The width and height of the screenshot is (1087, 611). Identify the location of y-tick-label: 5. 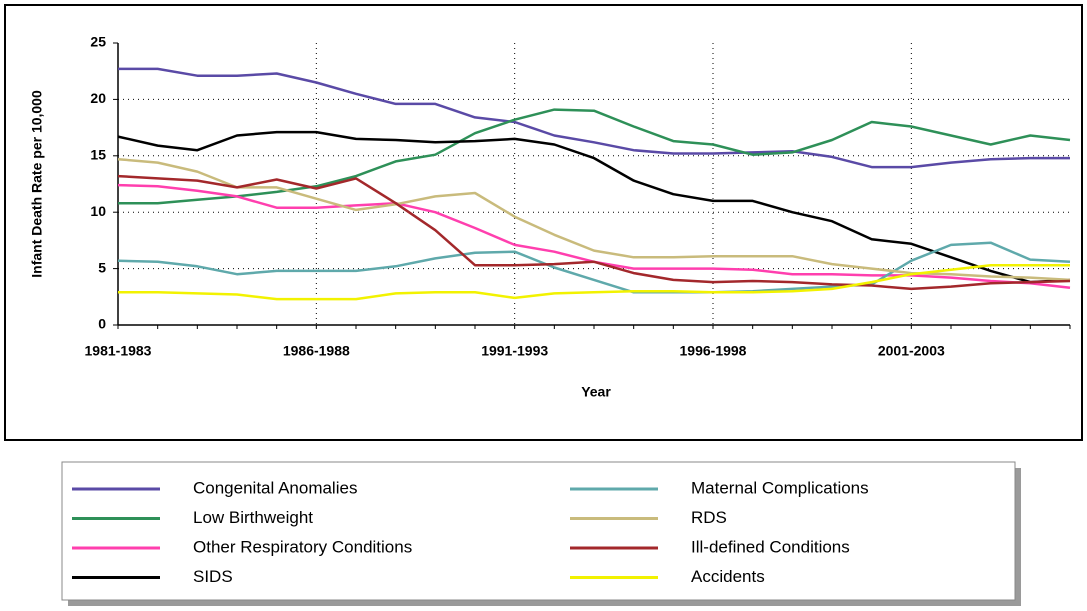
(102, 267).